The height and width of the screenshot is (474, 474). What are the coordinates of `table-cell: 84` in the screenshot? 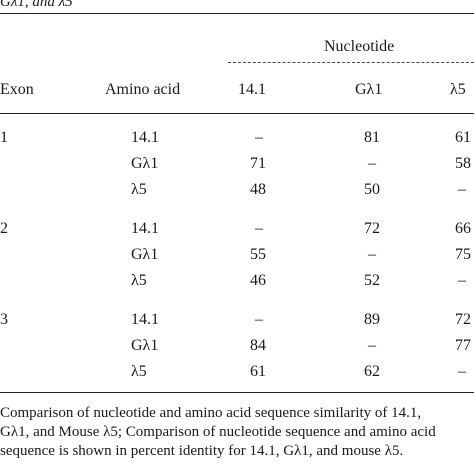 It's located at (258, 345).